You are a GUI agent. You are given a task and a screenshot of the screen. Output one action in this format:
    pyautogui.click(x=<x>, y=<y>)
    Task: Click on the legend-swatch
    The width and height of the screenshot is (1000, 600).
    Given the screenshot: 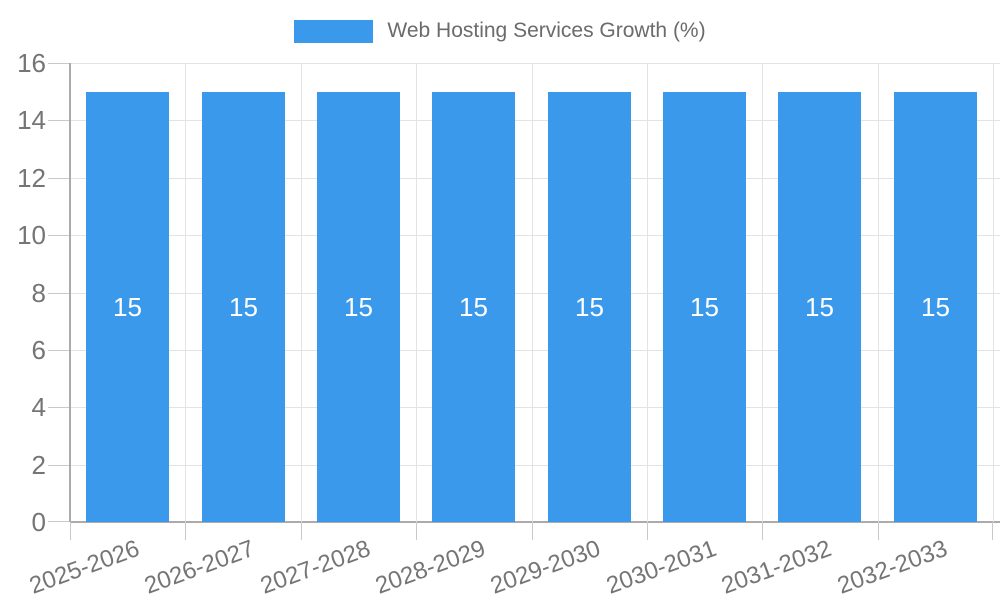 What is the action you would take?
    pyautogui.click(x=334, y=31)
    